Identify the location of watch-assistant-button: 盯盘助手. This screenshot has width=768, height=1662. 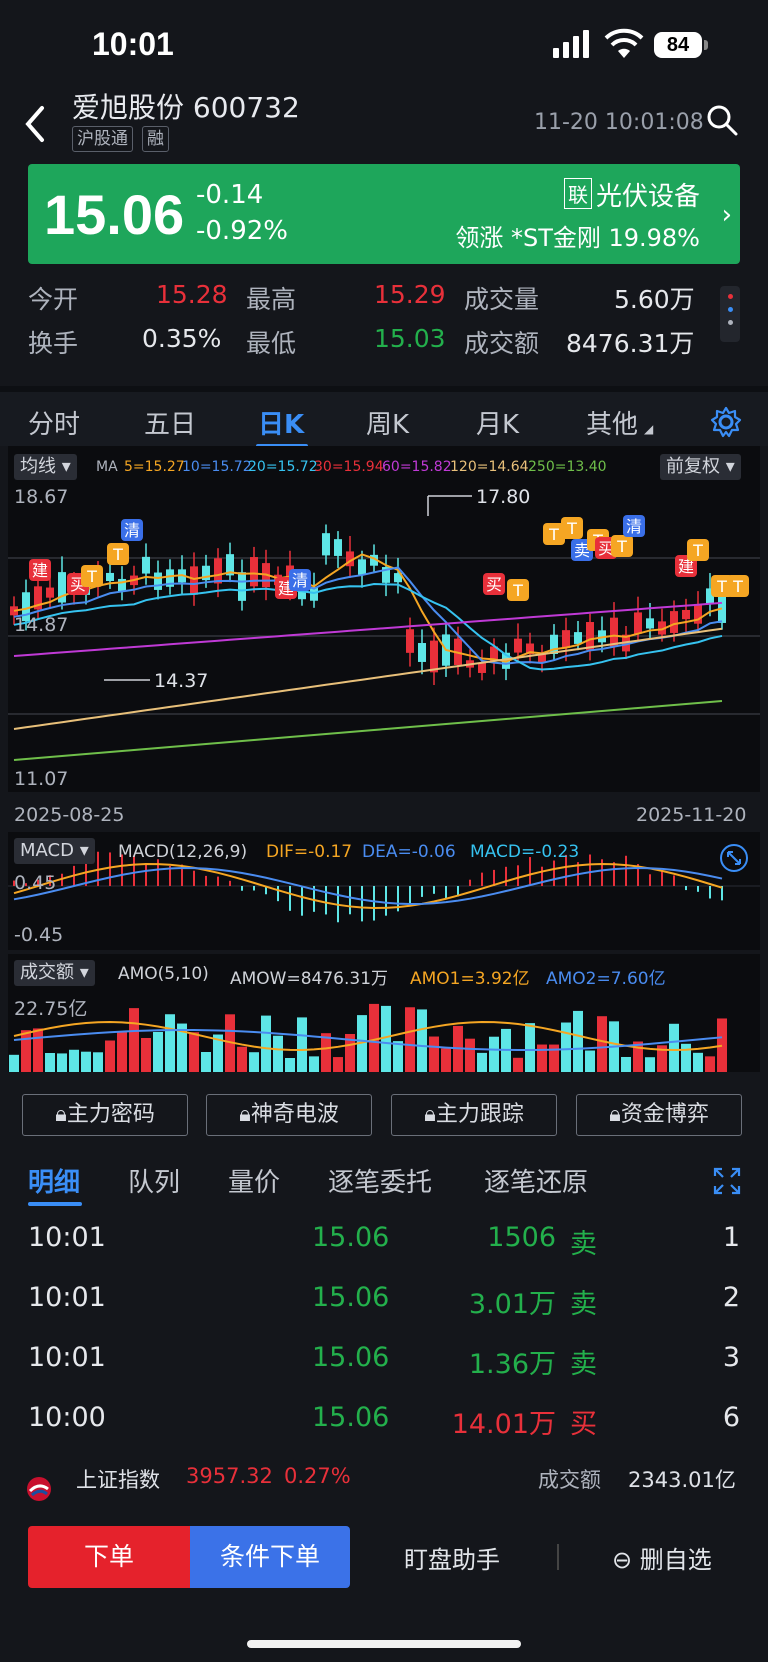
(452, 1560).